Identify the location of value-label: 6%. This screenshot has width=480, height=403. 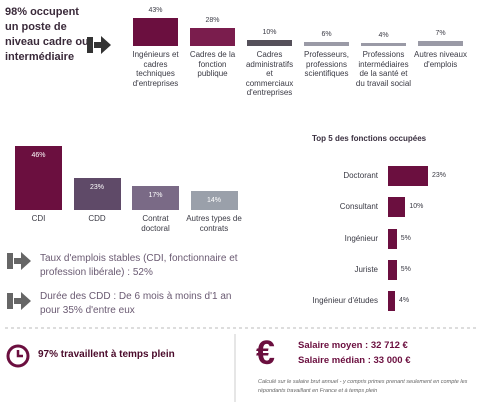
(326, 35).